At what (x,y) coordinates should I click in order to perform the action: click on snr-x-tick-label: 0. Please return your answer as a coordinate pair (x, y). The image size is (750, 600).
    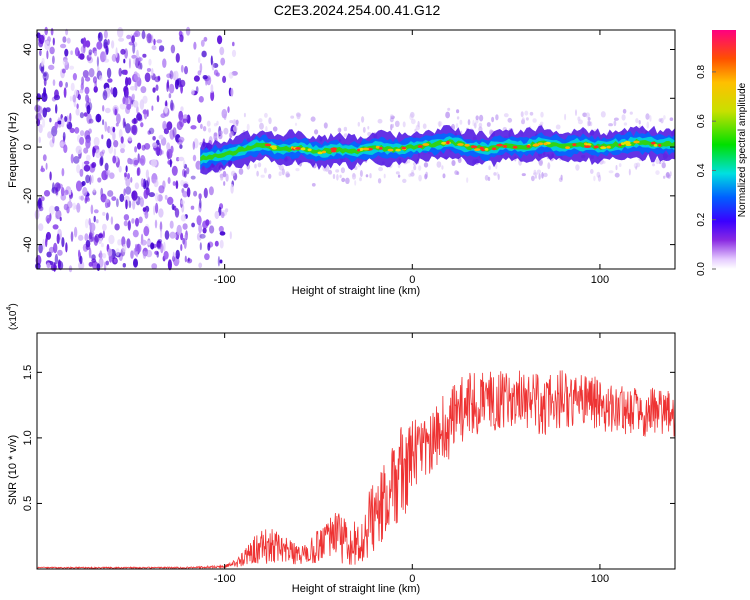
    Looking at the image, I should click on (412, 579).